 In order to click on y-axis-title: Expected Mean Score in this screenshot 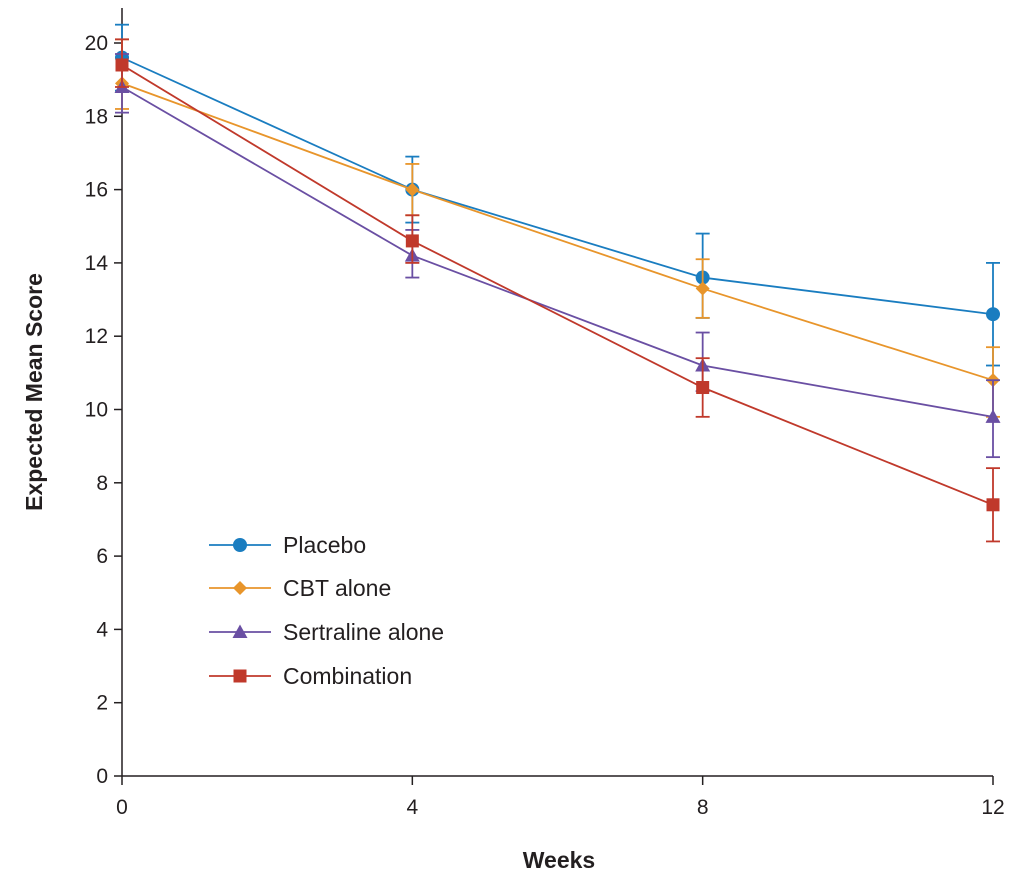, I will do `click(34, 392)`.